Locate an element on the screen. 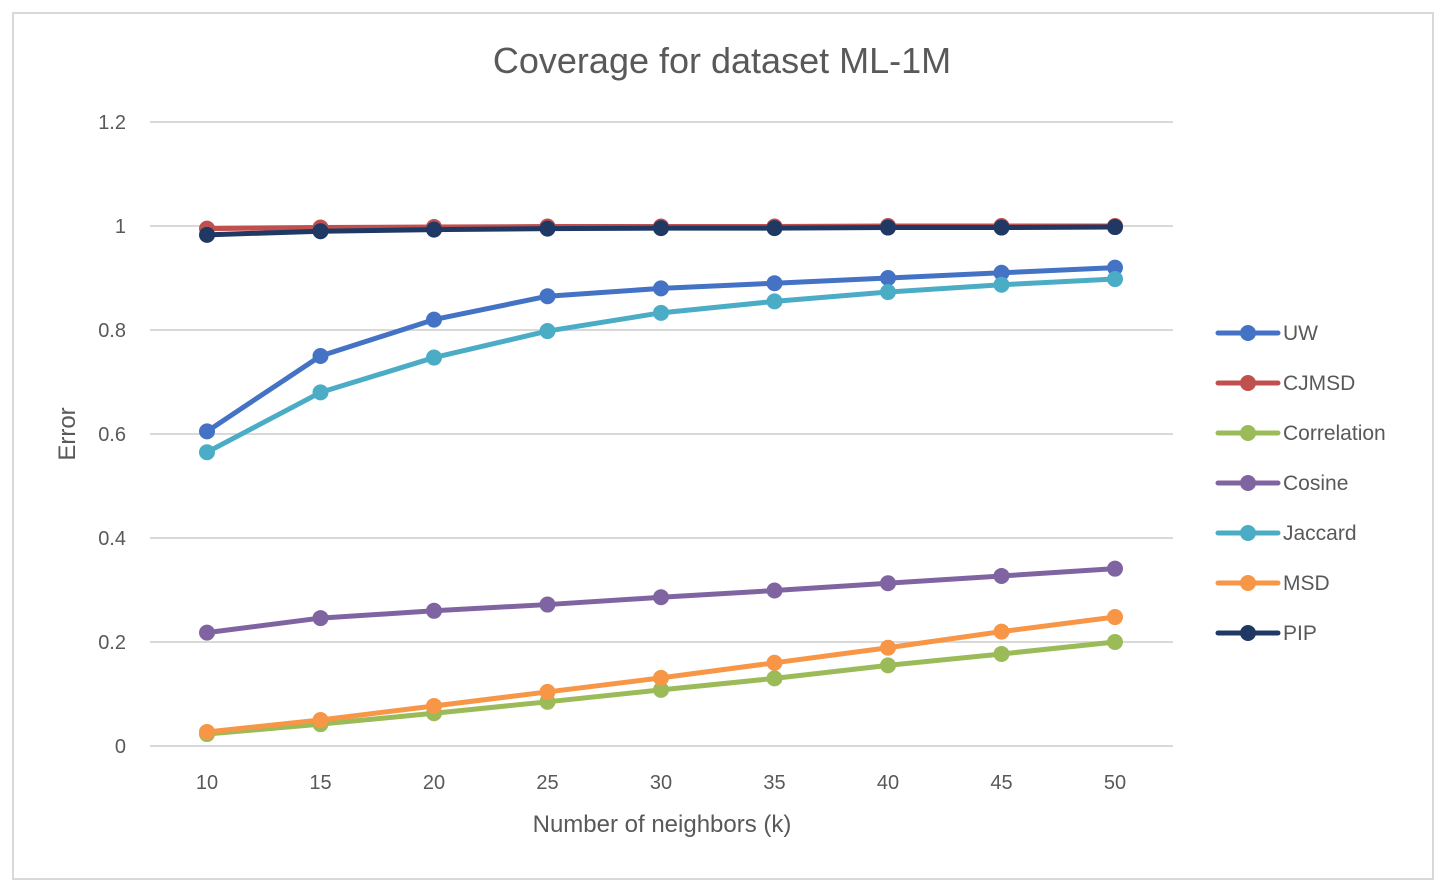 This screenshot has height=895, width=1447. series-correlation is located at coordinates (661, 688).